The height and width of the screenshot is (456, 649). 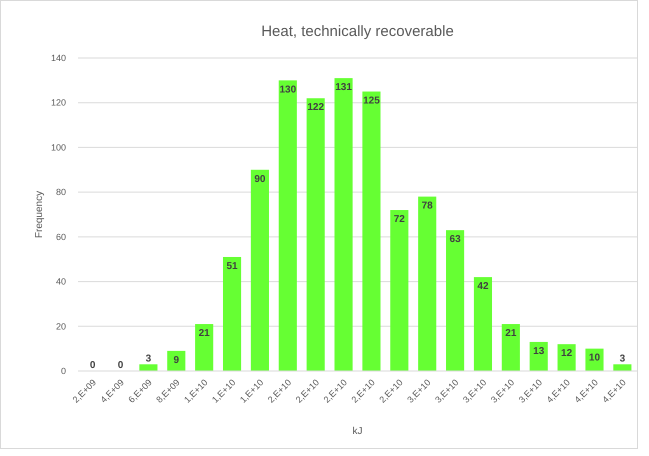 What do you see at coordinates (594, 358) in the screenshot?
I see `data-label: 10` at bounding box center [594, 358].